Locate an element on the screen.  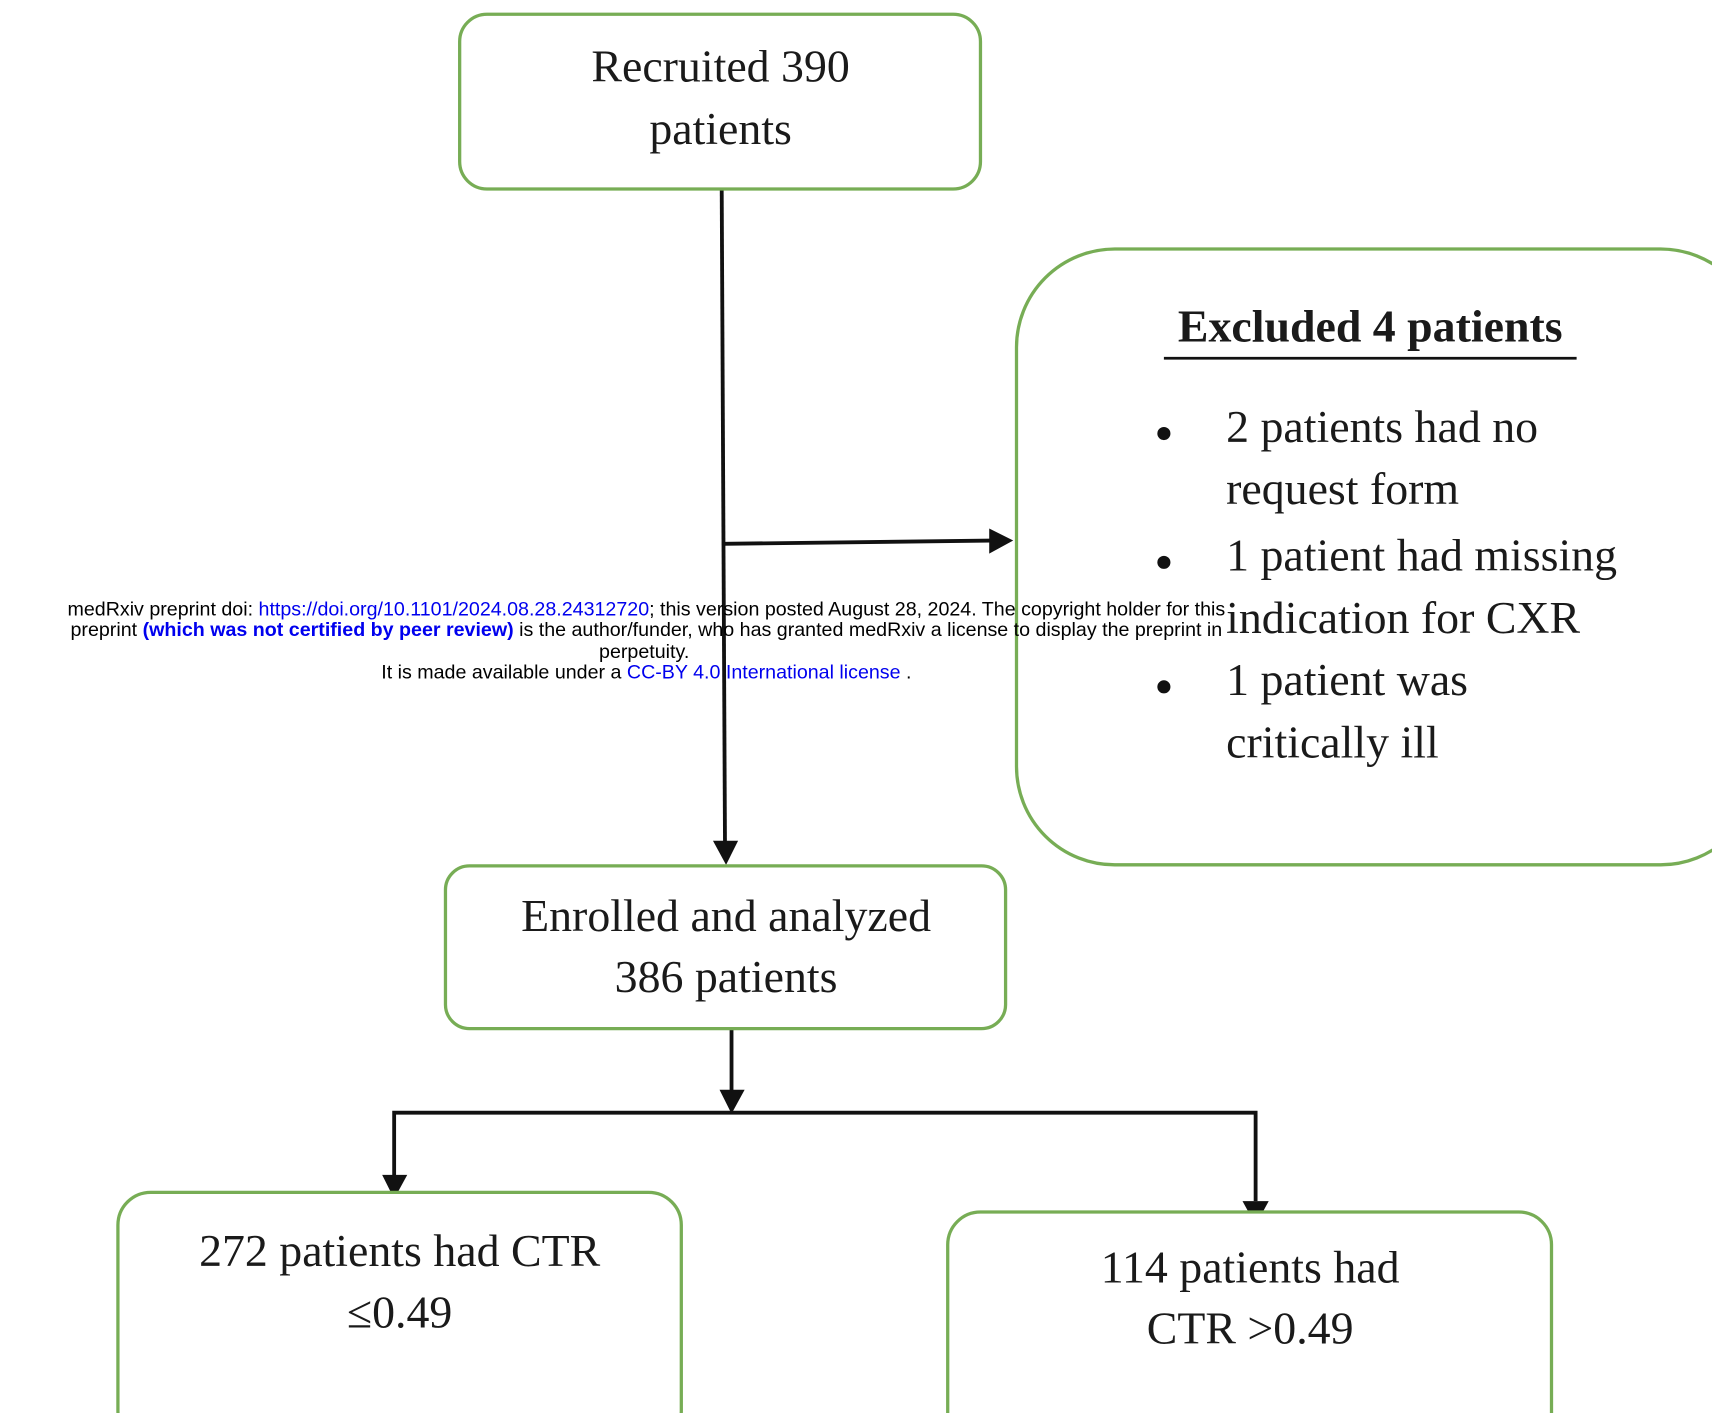
license-link: CC-BY 4.0 International license is located at coordinates (764, 673).